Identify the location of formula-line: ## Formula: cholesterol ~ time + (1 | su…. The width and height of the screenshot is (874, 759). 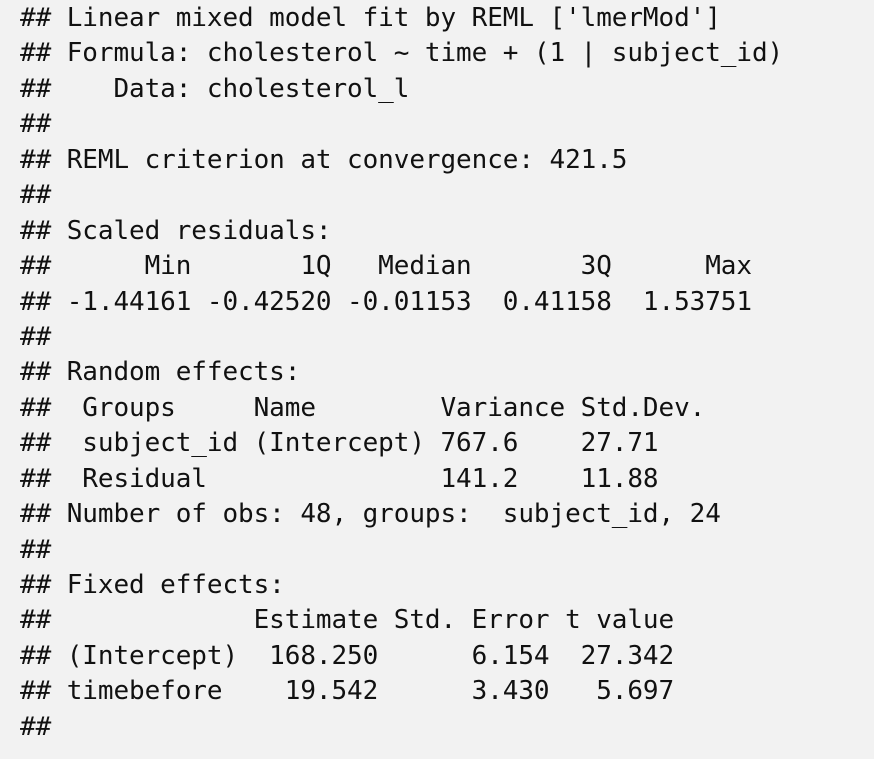
(402, 53).